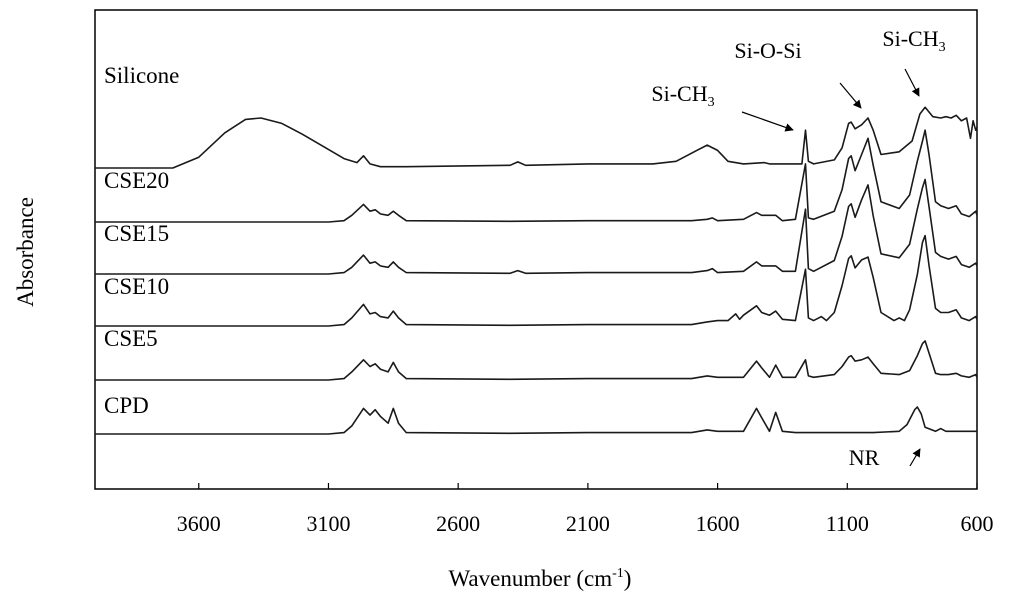 This screenshot has width=1009, height=603. What do you see at coordinates (536, 420) in the screenshot?
I see `series-line-cpd` at bounding box center [536, 420].